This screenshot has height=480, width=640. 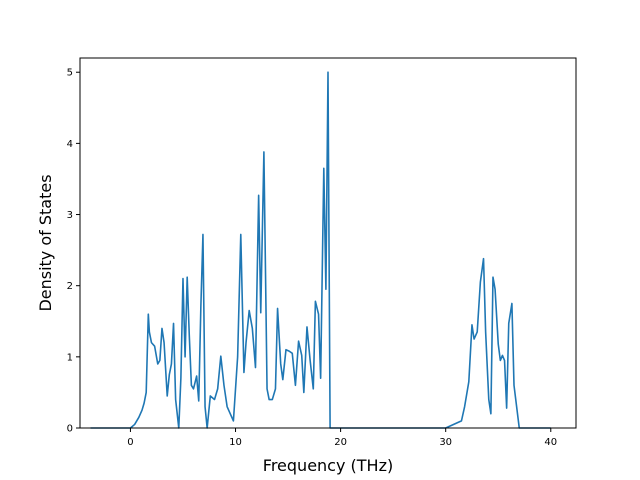 I want to click on y-tick-label: 0, so click(x=70, y=429).